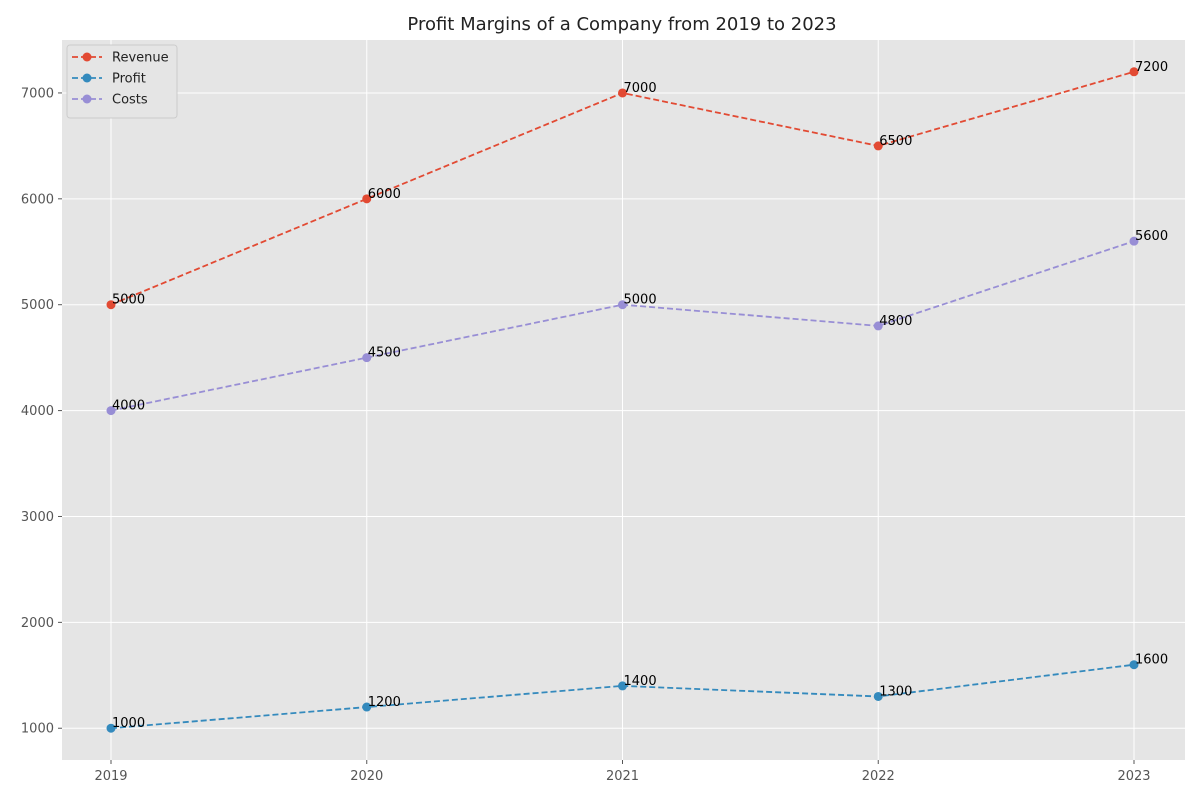  I want to click on revenue-data-label: 5000, so click(128, 300).